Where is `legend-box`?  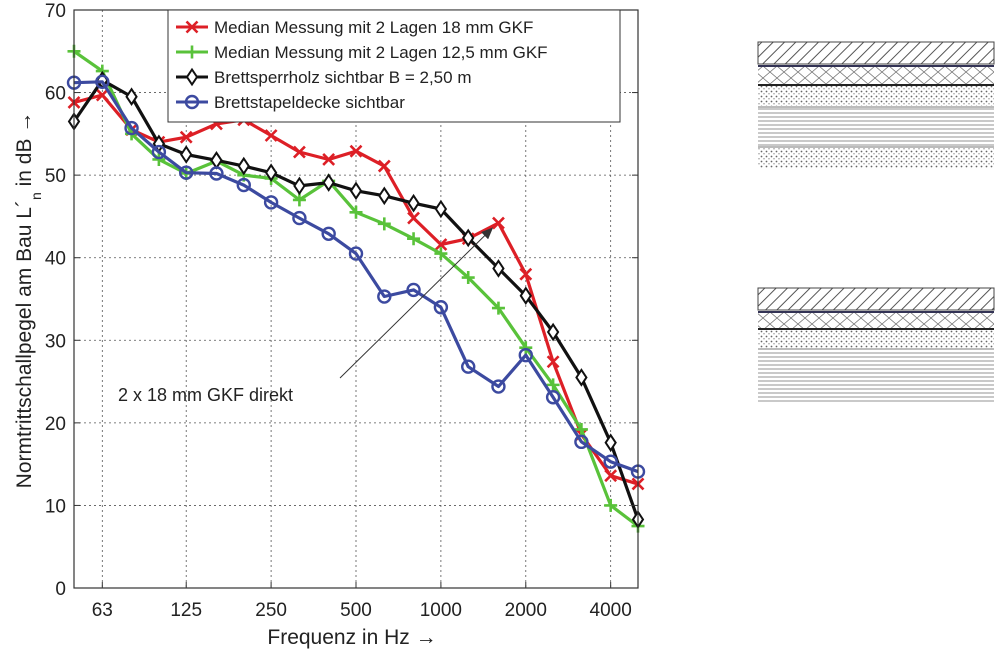 legend-box is located at coordinates (394, 66).